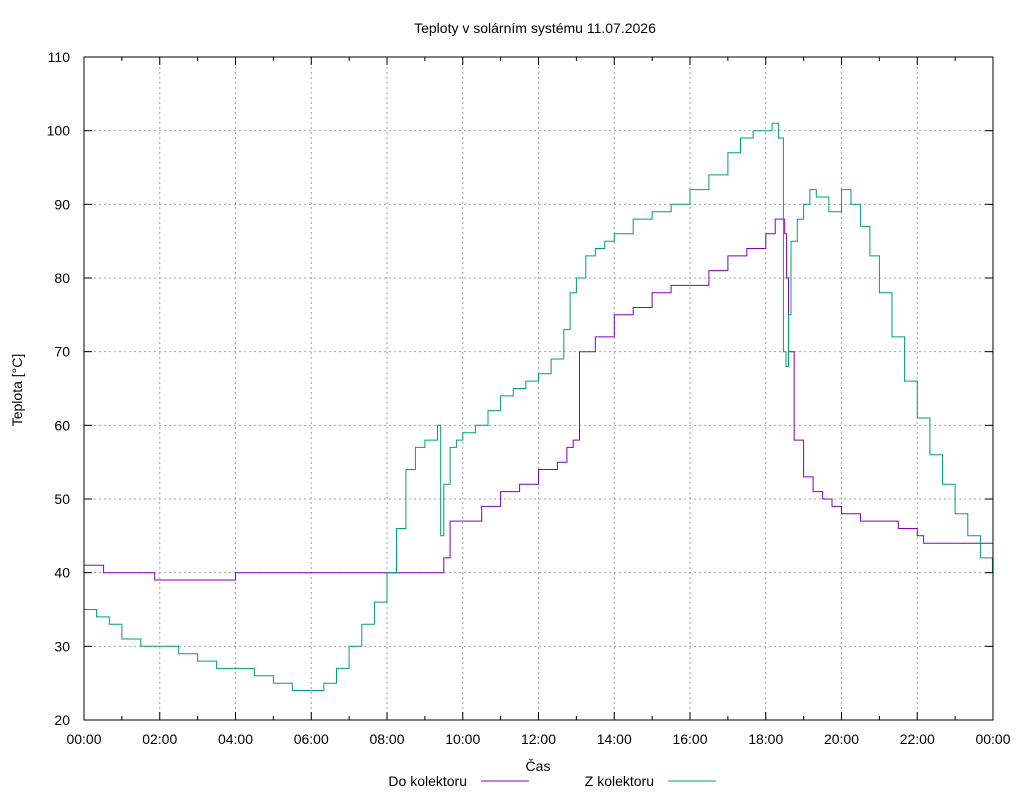 The height and width of the screenshot is (805, 1024). I want to click on y-tick-label: 90, so click(62, 204).